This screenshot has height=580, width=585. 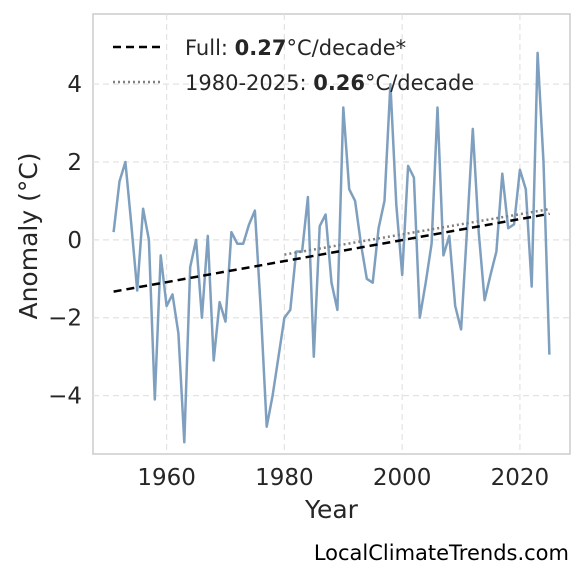 What do you see at coordinates (74, 241) in the screenshot?
I see `y-tick-label: 0` at bounding box center [74, 241].